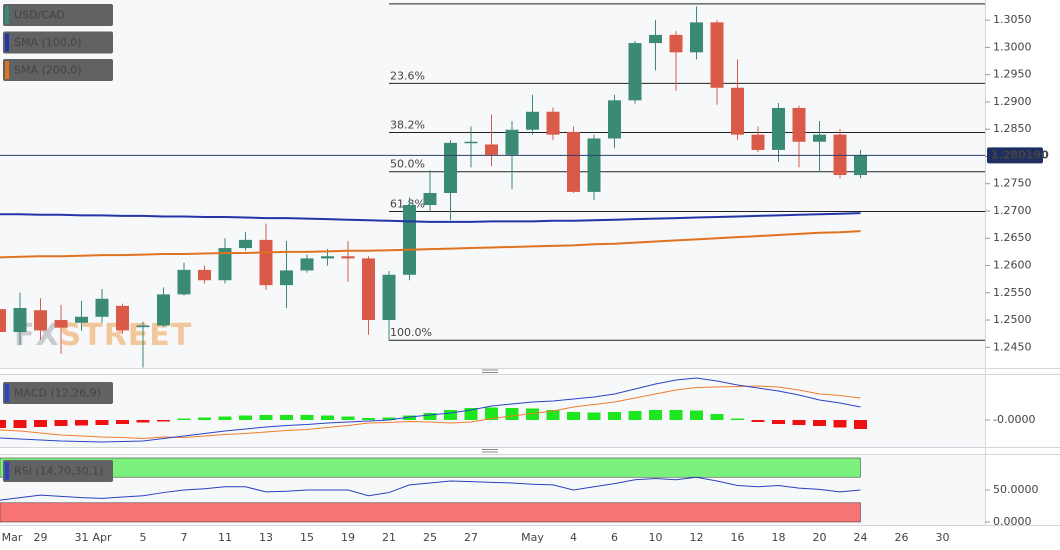 This screenshot has width=1060, height=550. I want to click on x-tick-label: 11, so click(225, 537).